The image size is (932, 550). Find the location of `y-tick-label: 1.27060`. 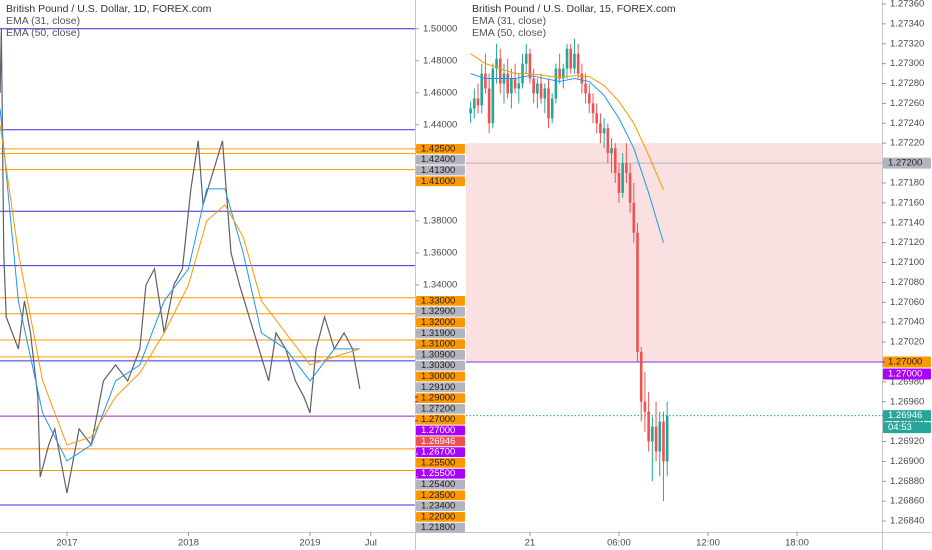

y-tick-label: 1.27060 is located at coordinates (907, 302).